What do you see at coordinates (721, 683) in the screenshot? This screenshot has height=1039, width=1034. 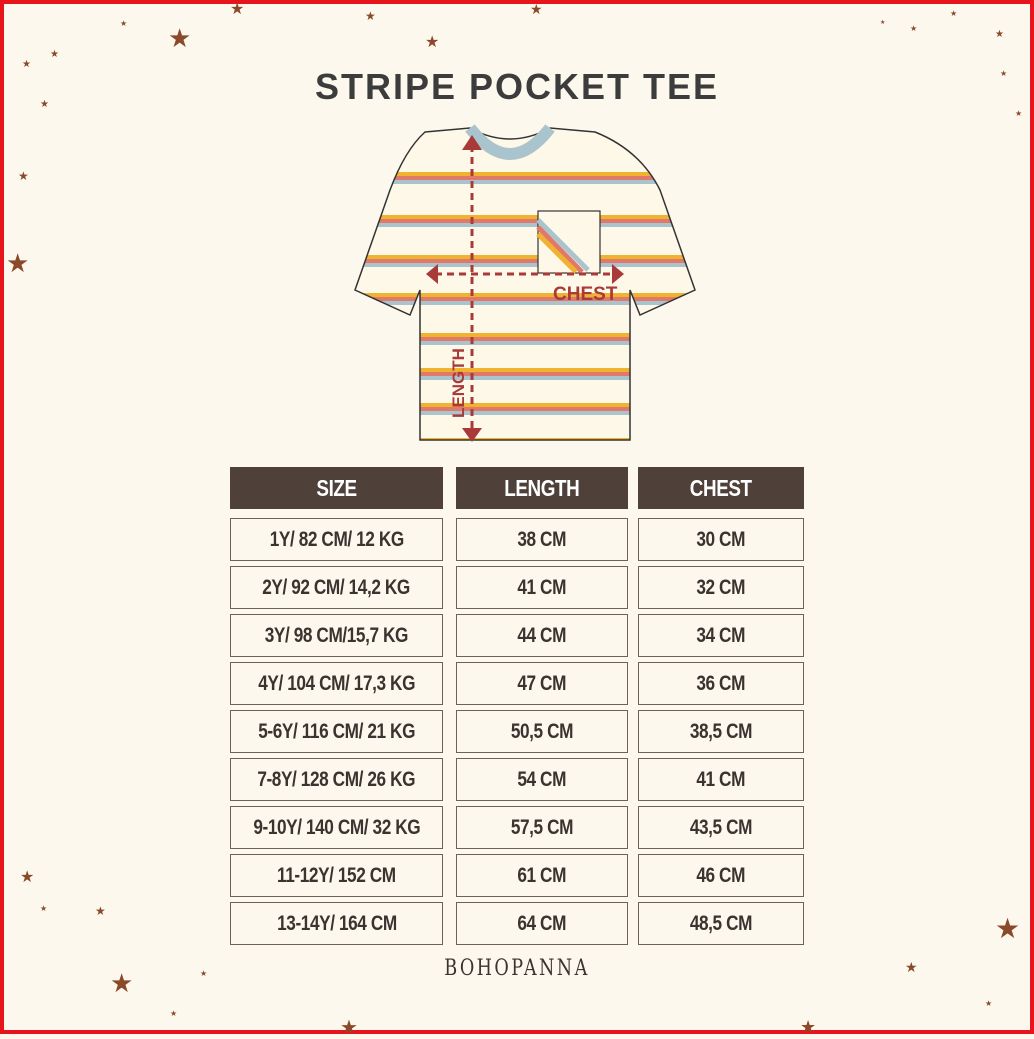 I see `table-cell: 36 CM` at bounding box center [721, 683].